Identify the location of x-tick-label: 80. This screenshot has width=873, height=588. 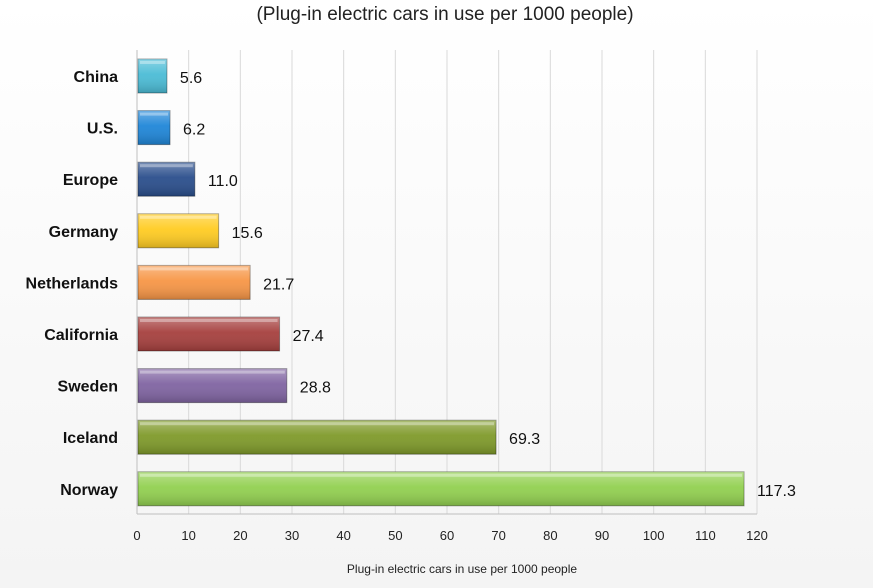
(550, 535).